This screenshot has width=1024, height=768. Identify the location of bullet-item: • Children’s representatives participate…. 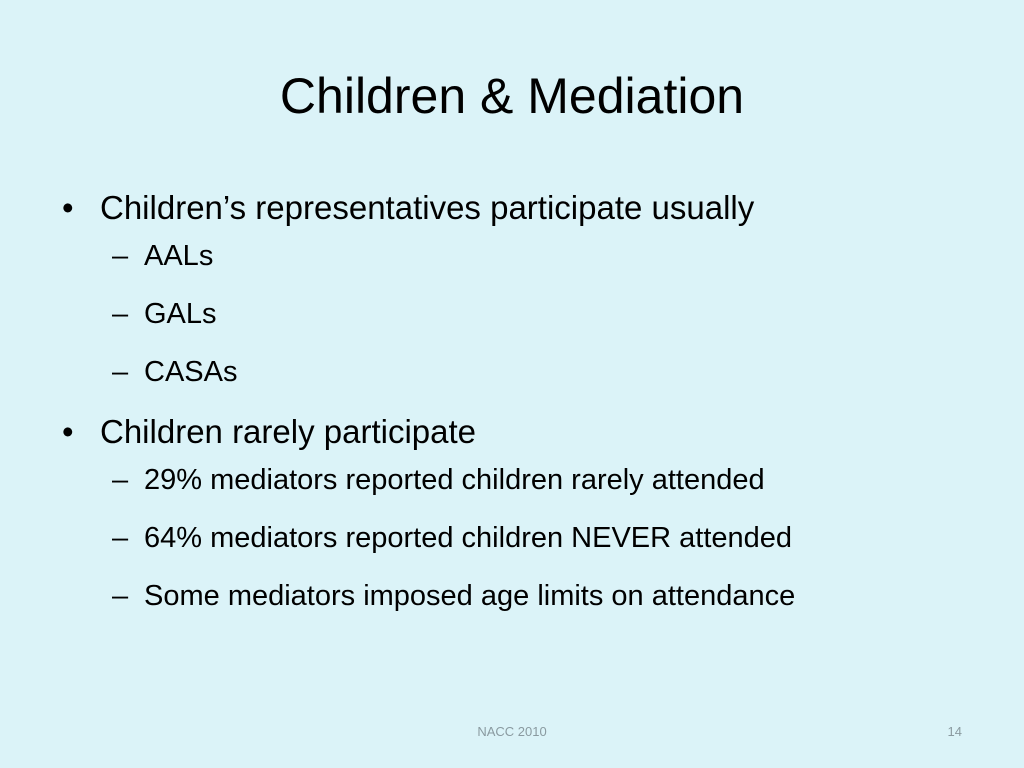
(532, 208).